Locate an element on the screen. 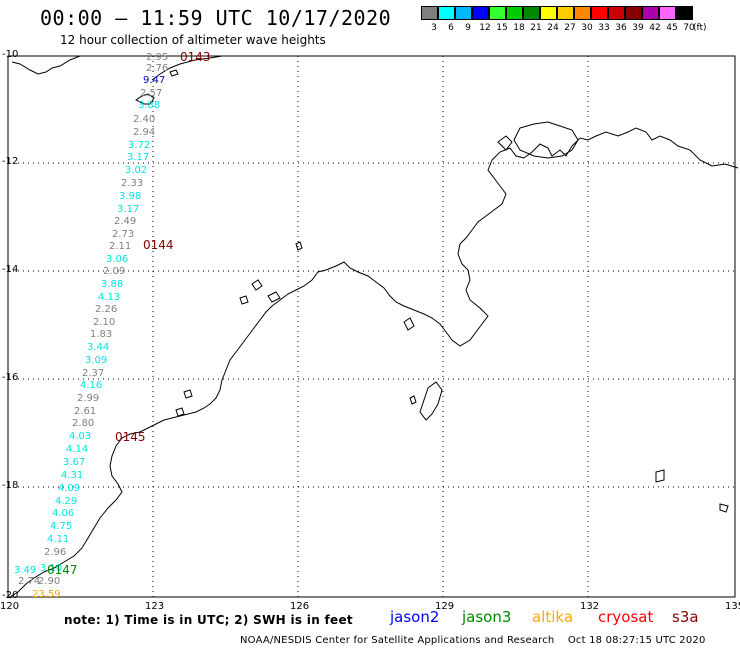  time-marker: 0143 is located at coordinates (195, 57).